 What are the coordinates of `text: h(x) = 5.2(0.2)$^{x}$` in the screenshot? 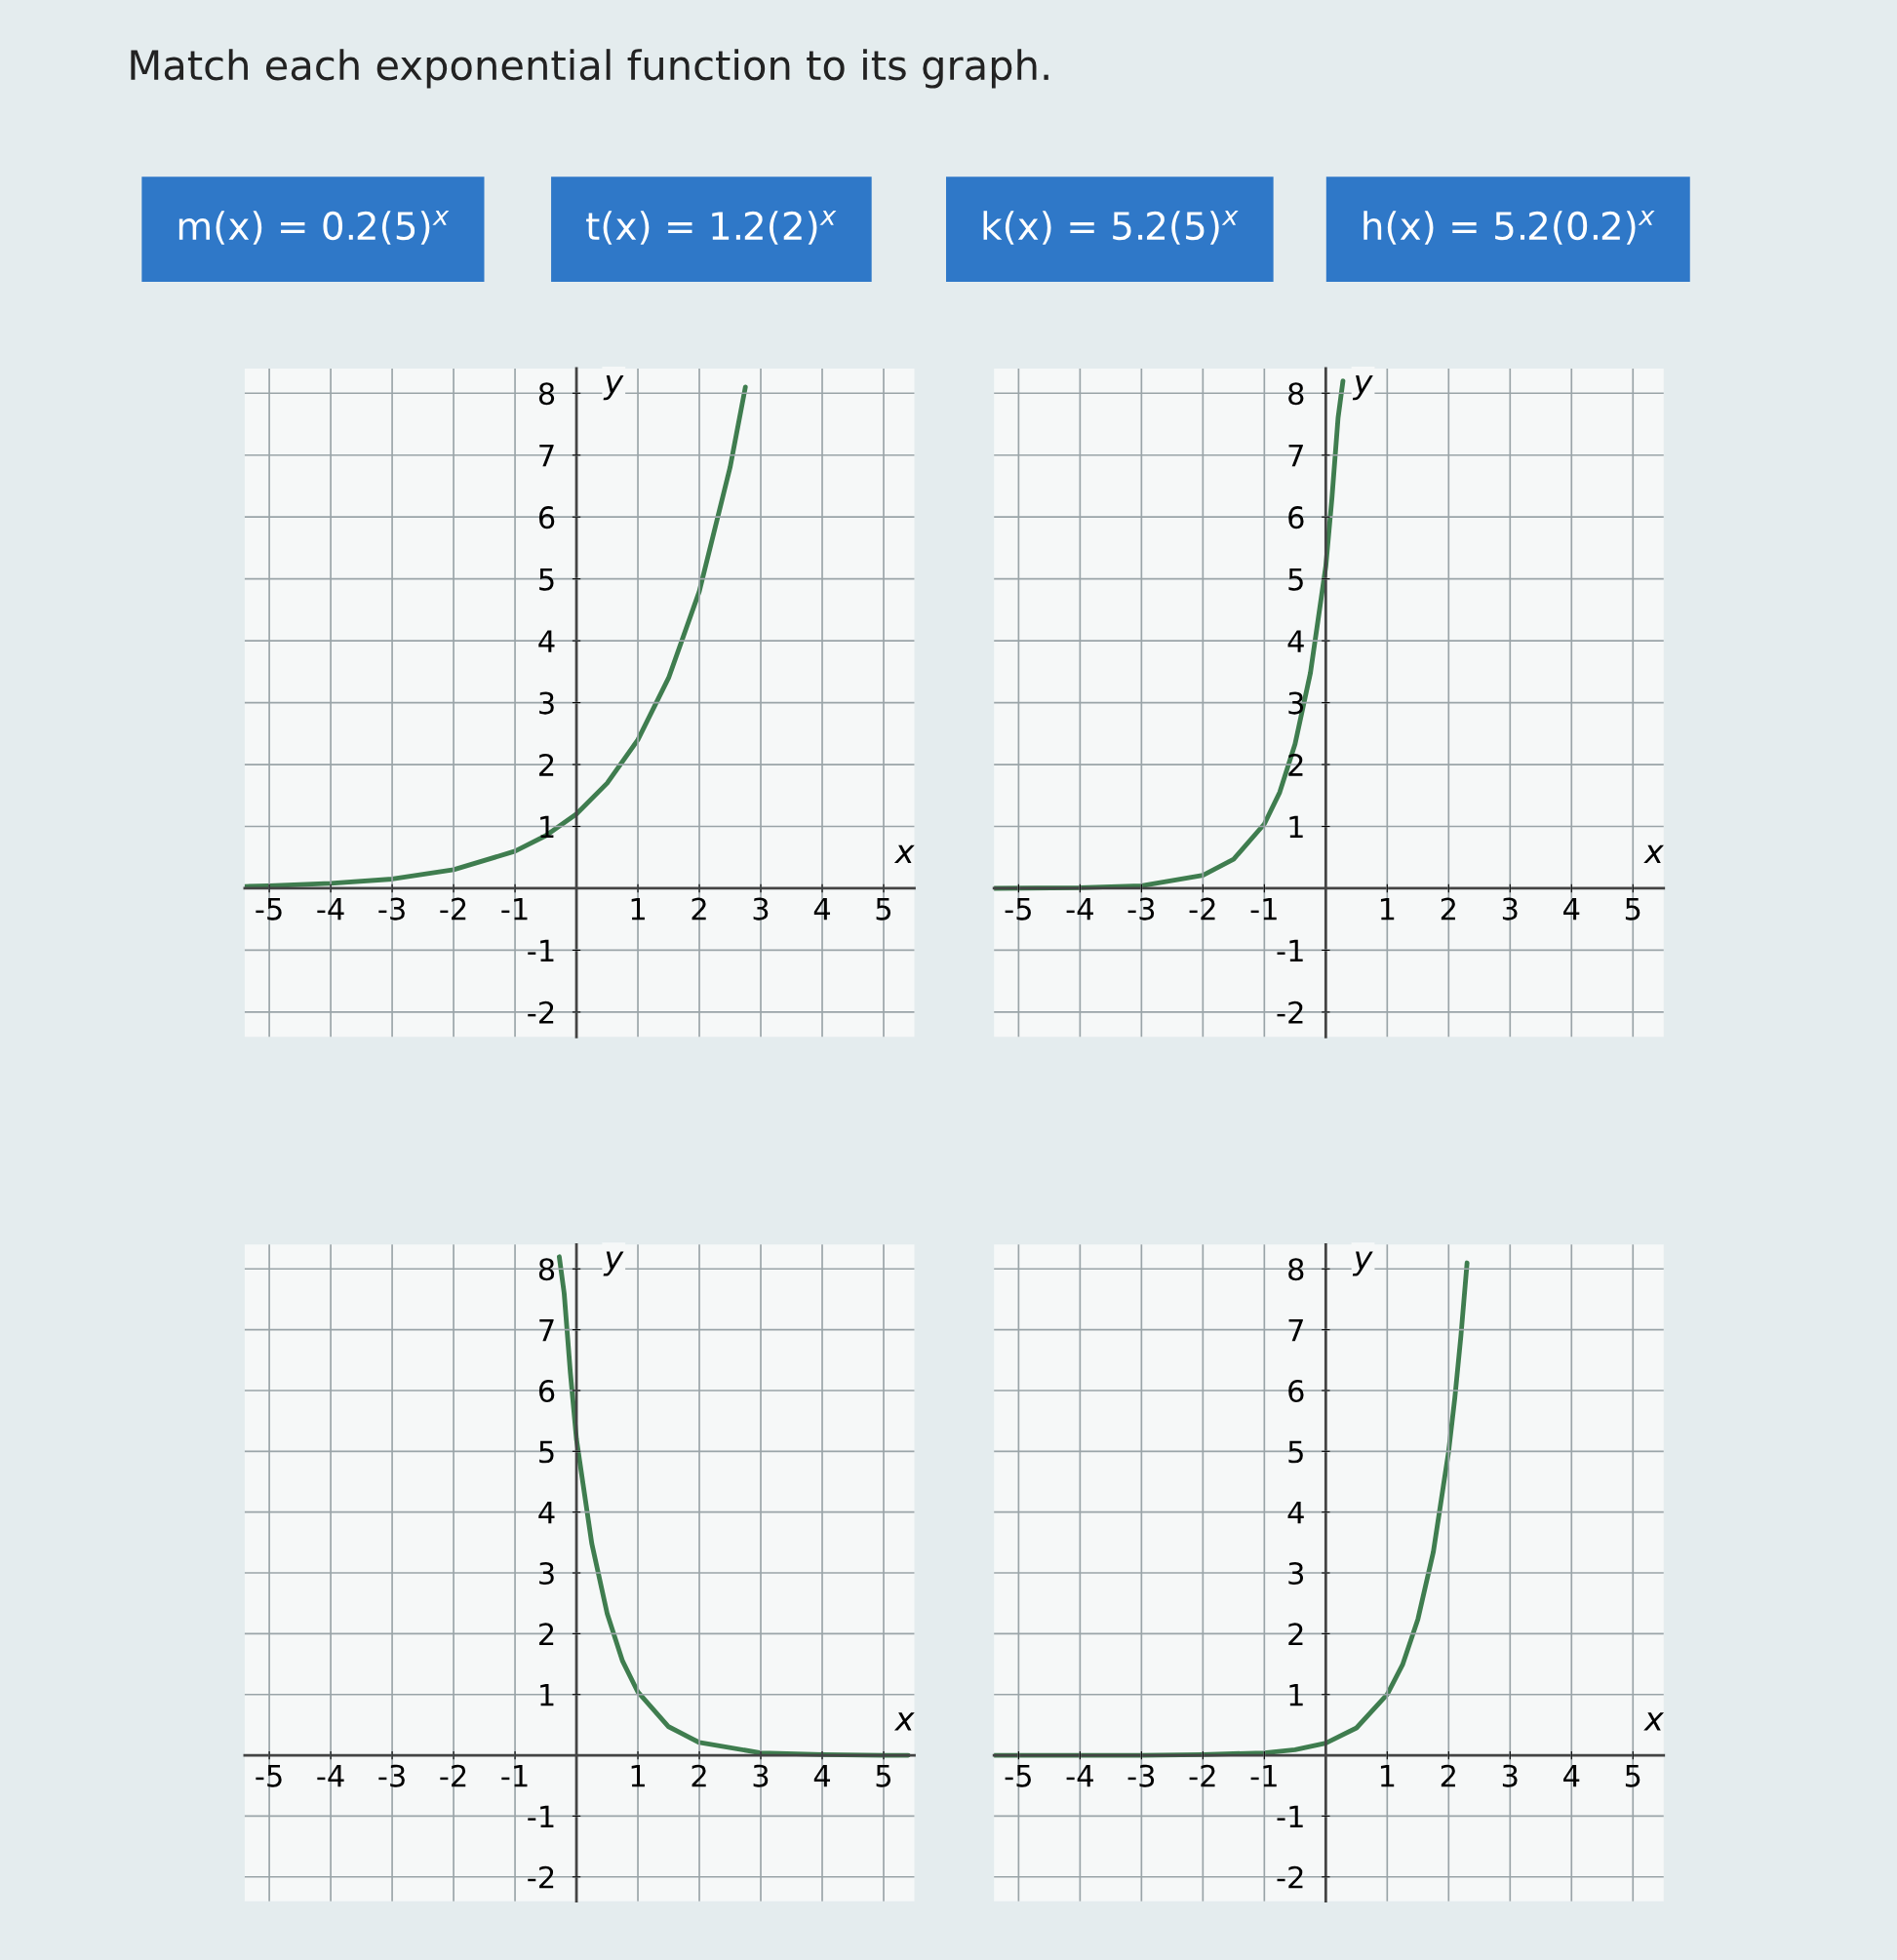 It's located at (1509, 227).